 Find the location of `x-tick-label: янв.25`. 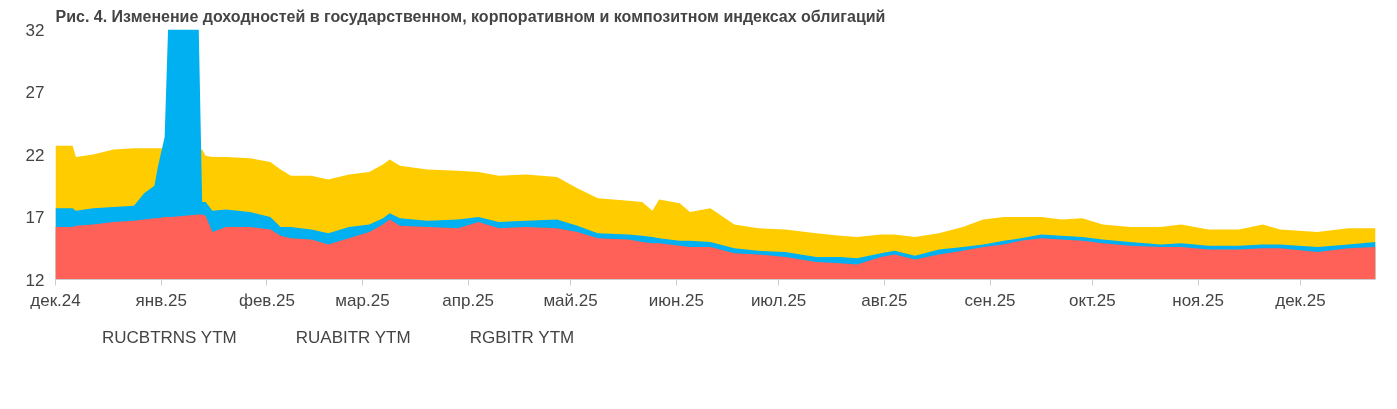

x-tick-label: янв.25 is located at coordinates (161, 300).